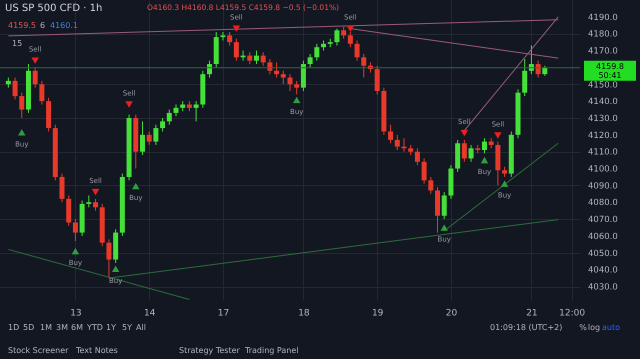 The width and height of the screenshot is (640, 359). I want to click on y-tick-label: 4110.0, so click(603, 153).